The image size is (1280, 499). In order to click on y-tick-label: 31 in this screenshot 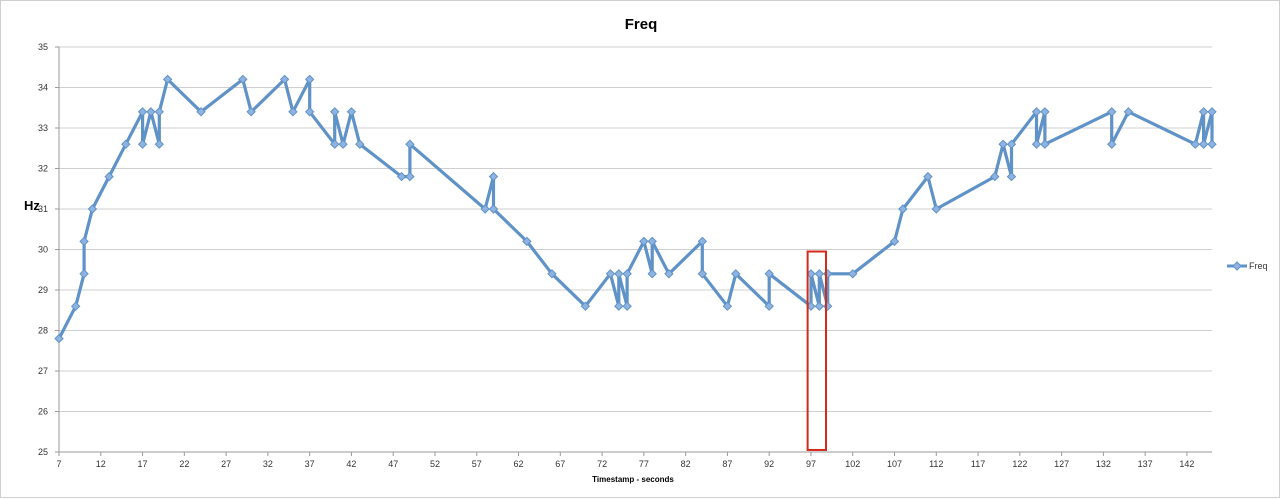, I will do `click(43, 209)`.